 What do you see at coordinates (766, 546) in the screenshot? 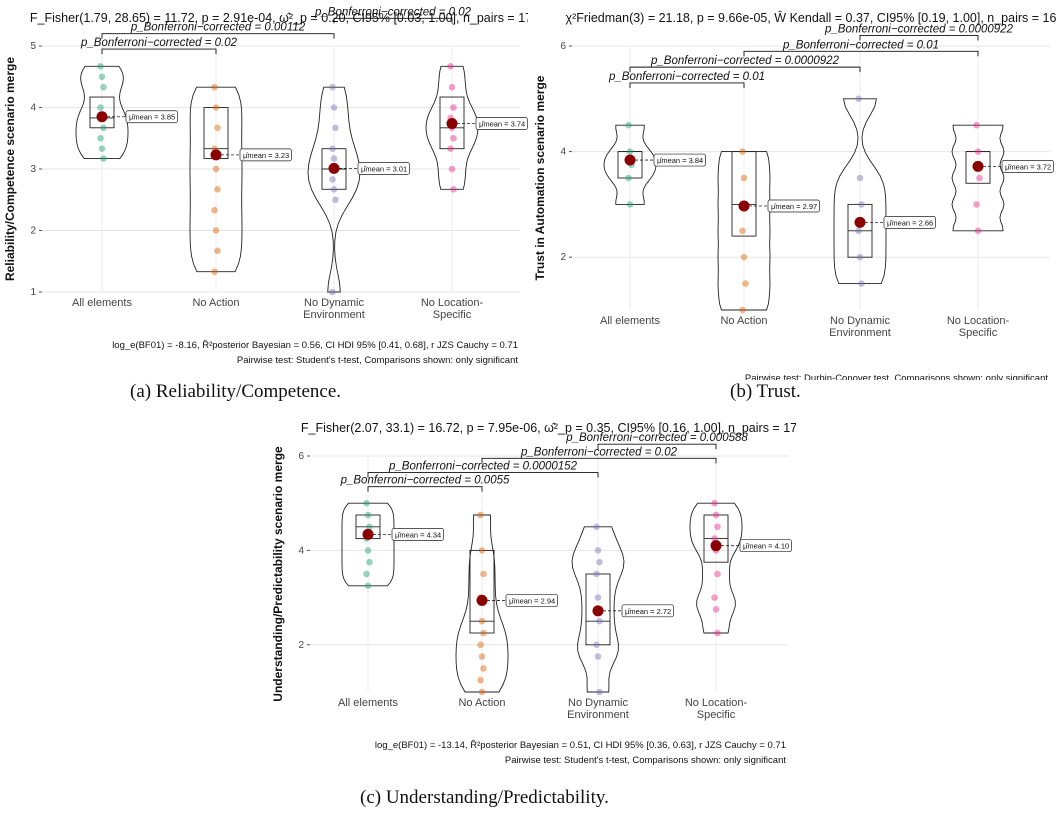
I see `mean-label: μ̂mean = 4.10` at bounding box center [766, 546].